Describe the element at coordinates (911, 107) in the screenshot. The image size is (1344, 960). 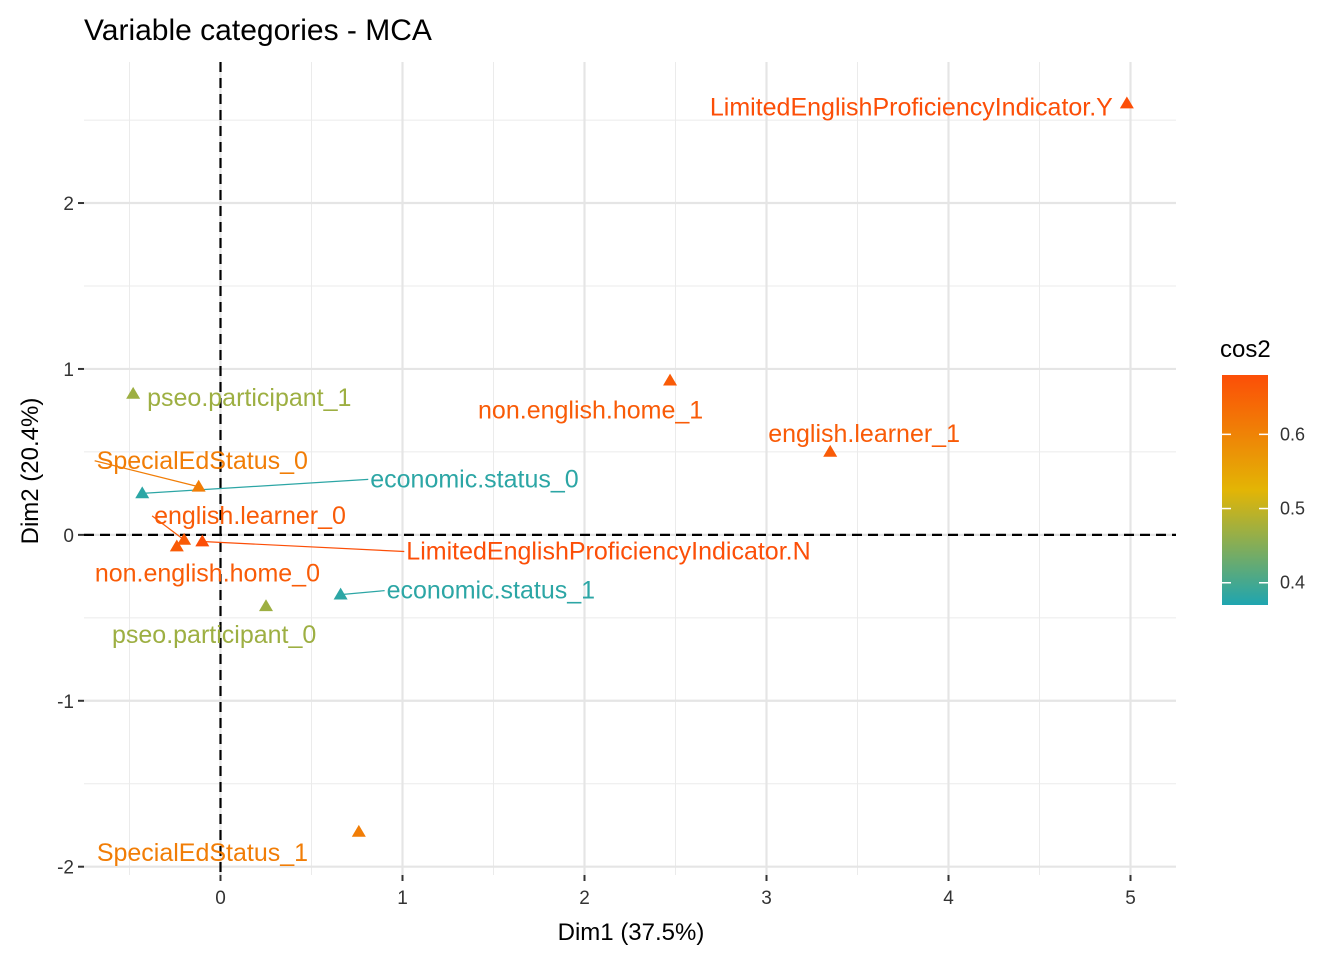
I see `point-label: LimitedEnglishProficiencyIndicator.Y` at that location.